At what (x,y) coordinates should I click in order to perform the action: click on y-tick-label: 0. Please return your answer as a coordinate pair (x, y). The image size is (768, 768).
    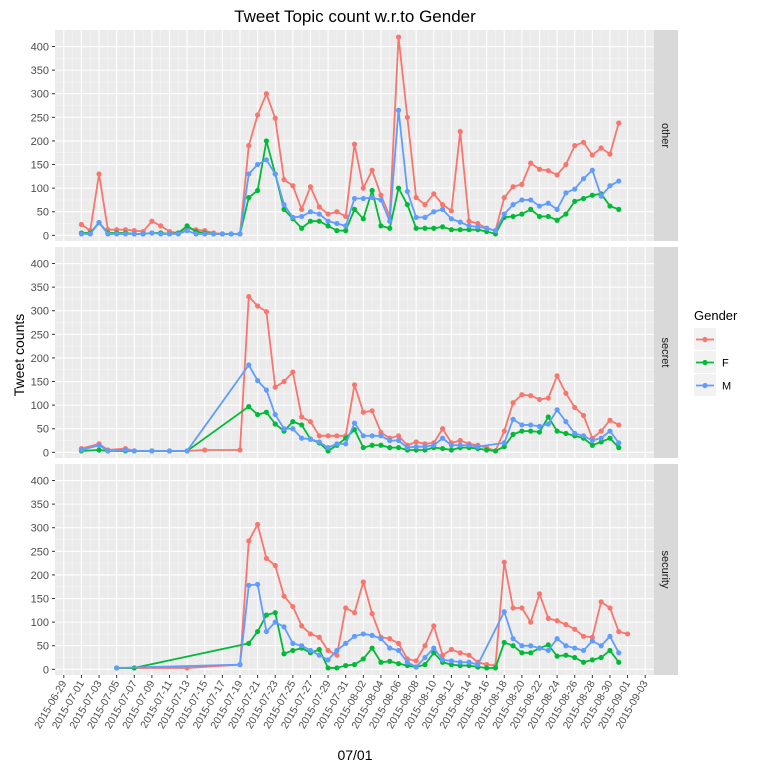
    Looking at the image, I should click on (46, 453).